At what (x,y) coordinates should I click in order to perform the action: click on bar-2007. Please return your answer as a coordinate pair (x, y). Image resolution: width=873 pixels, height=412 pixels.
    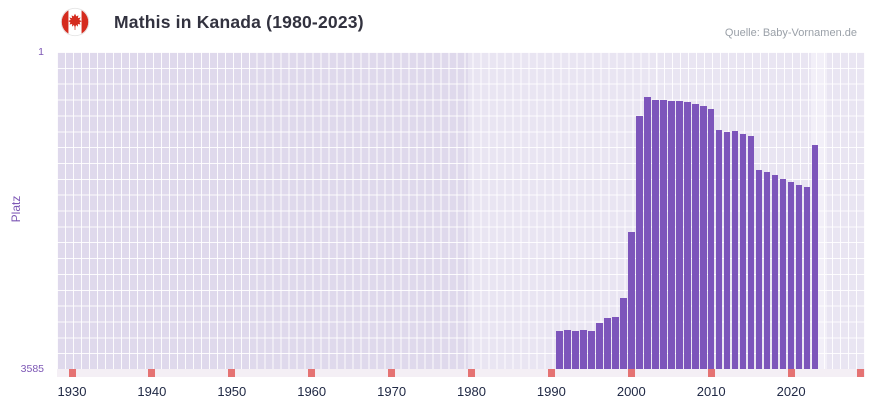
    Looking at the image, I should click on (687, 235).